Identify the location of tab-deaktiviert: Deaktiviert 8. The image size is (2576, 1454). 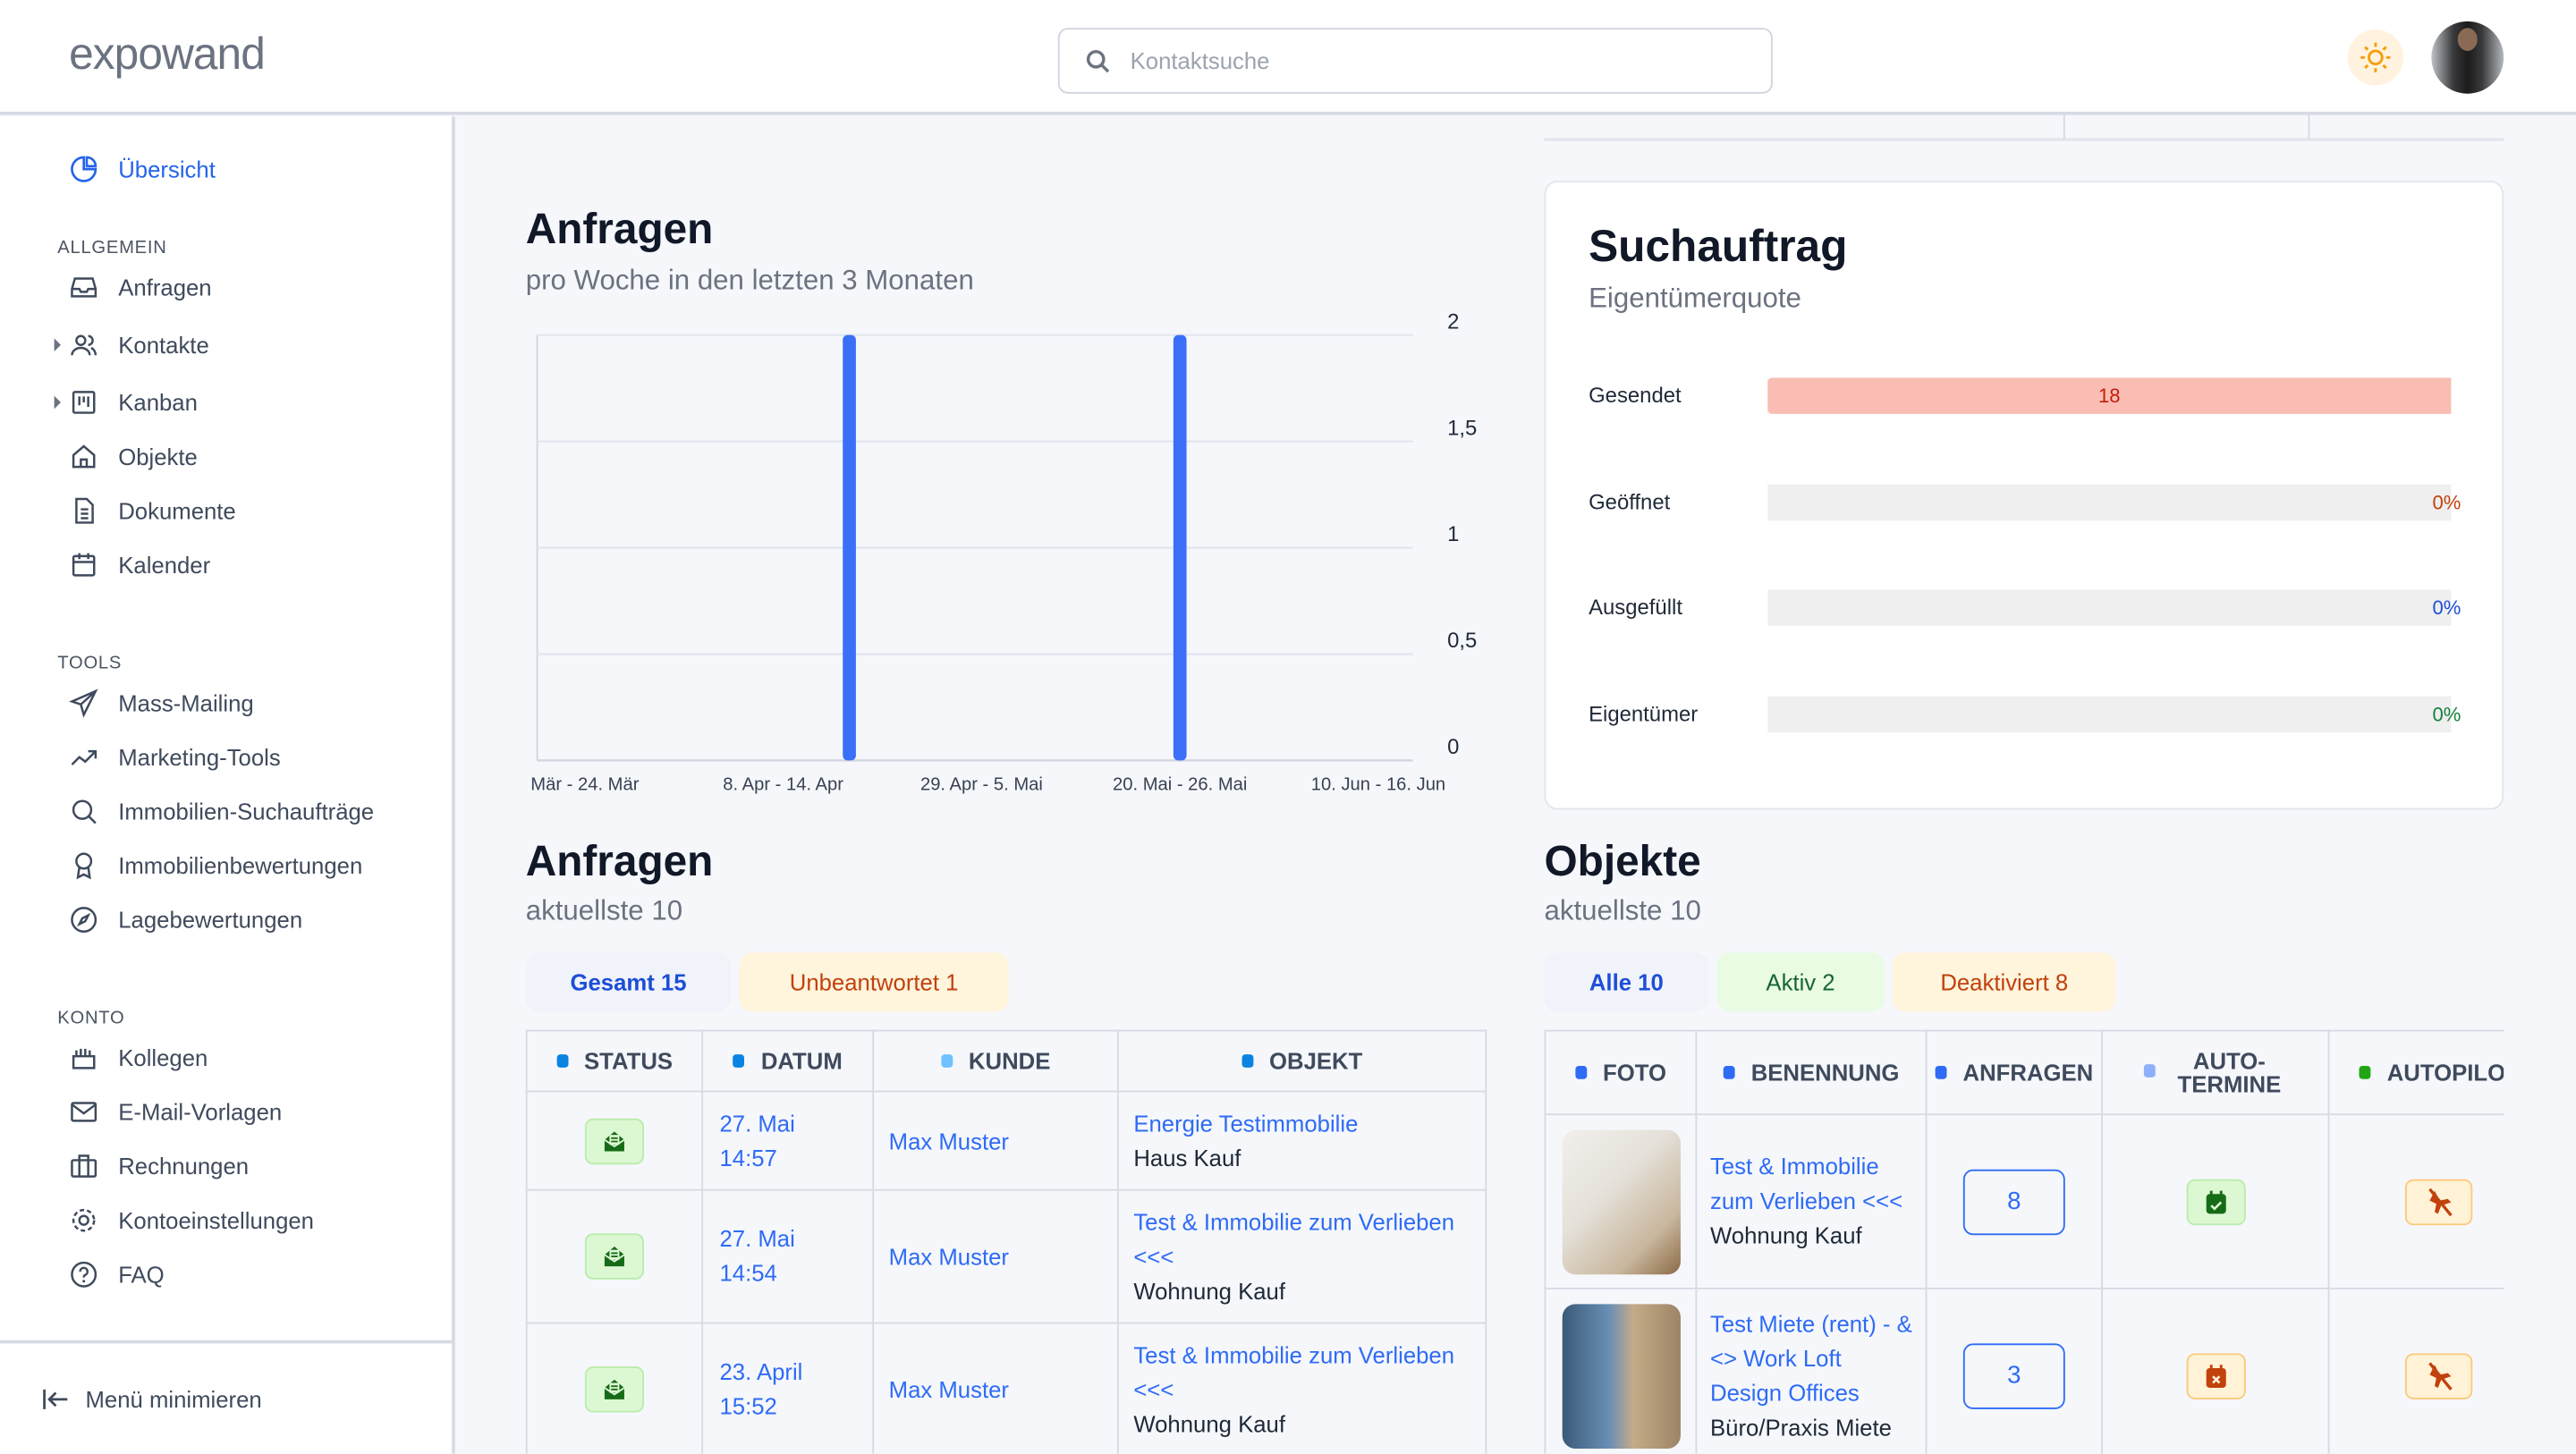
(2004, 982).